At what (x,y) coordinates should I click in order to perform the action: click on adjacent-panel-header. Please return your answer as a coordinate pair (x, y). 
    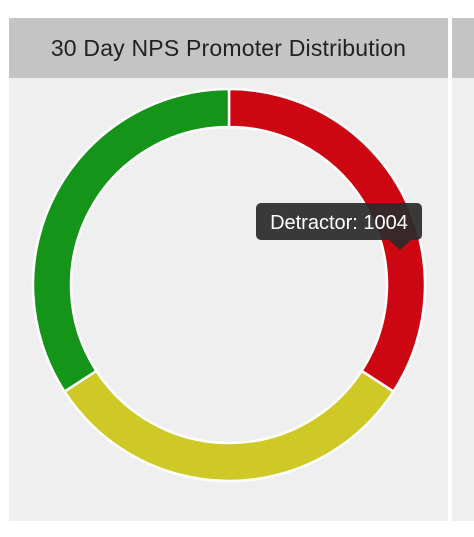
    Looking at the image, I should click on (463, 48).